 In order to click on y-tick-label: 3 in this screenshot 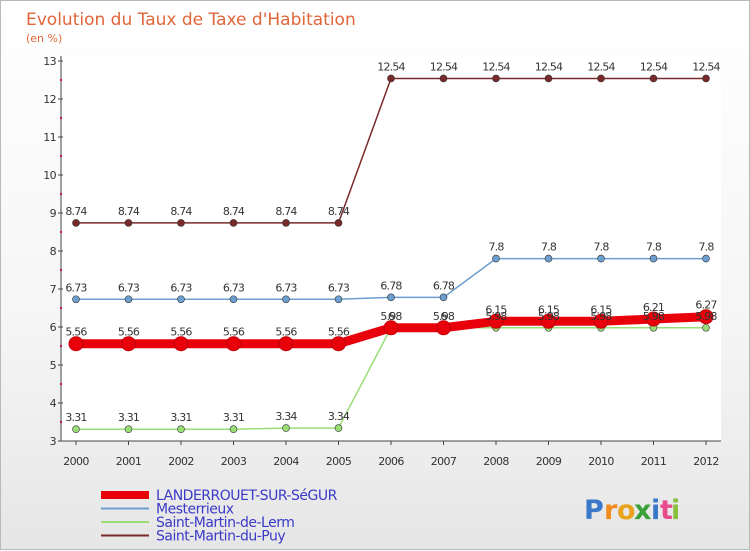, I will do `click(53, 441)`.